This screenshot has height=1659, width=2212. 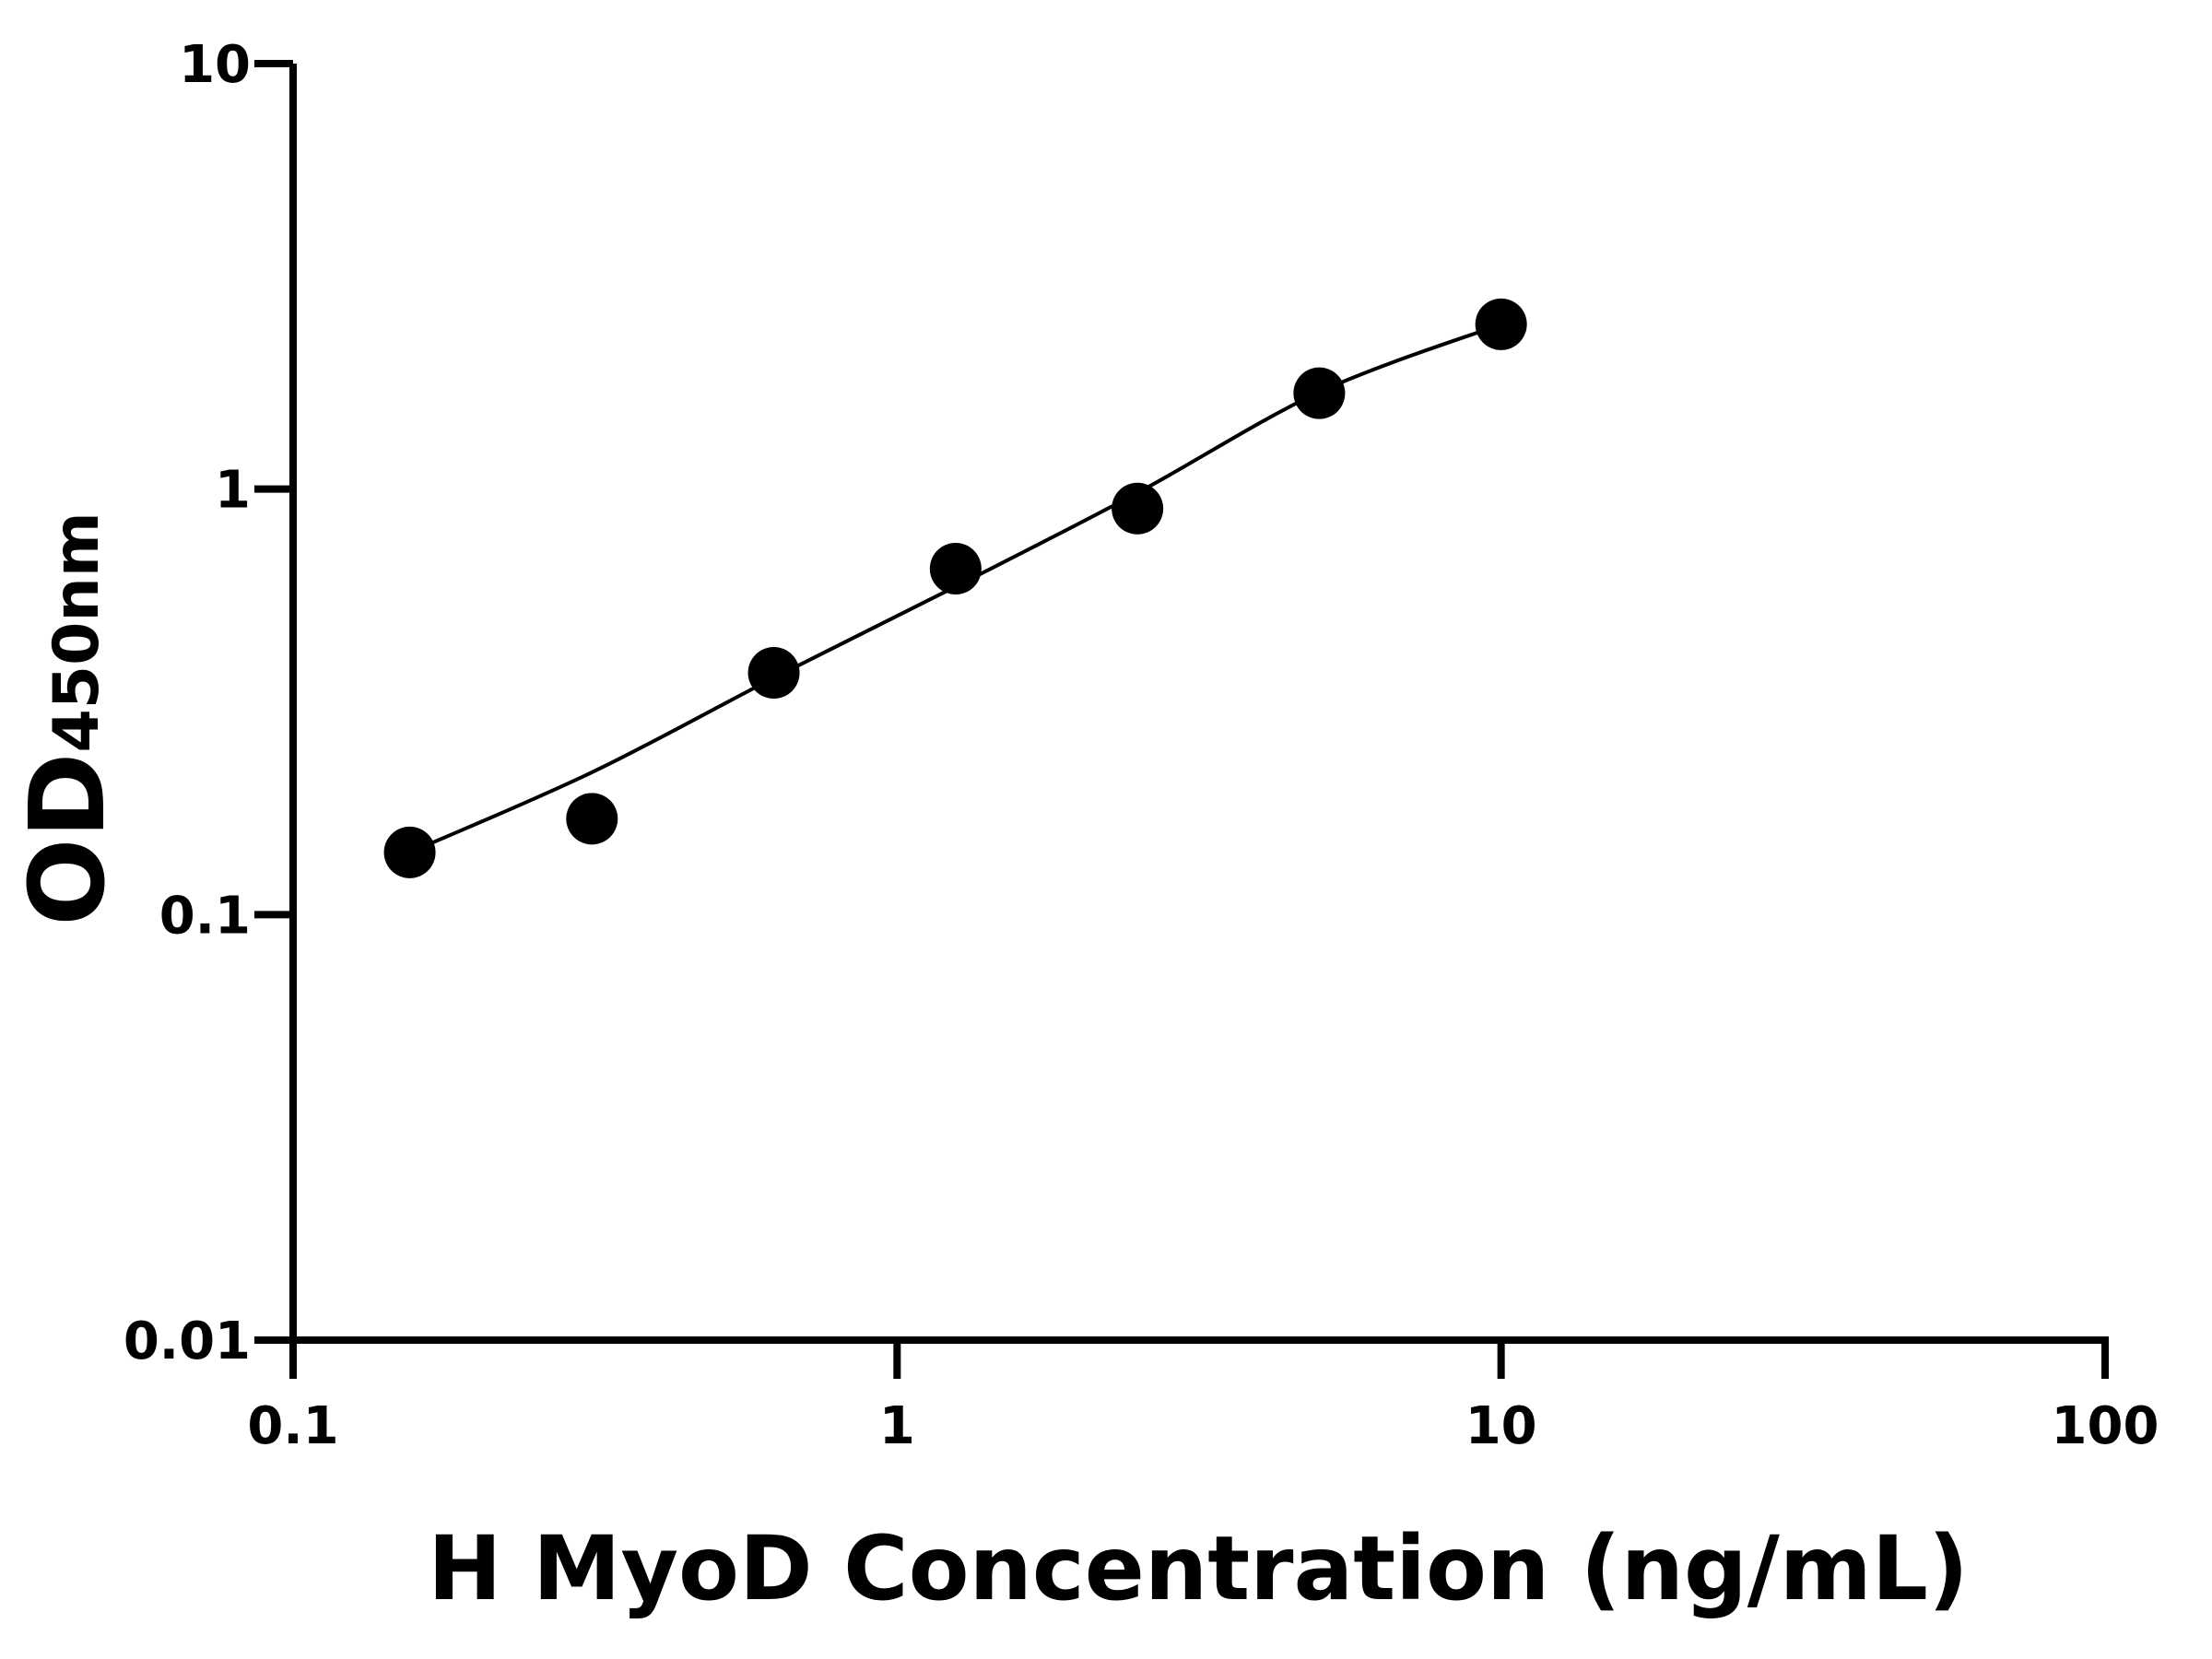 What do you see at coordinates (187, 1341) in the screenshot?
I see `y-tick-label: 0.01` at bounding box center [187, 1341].